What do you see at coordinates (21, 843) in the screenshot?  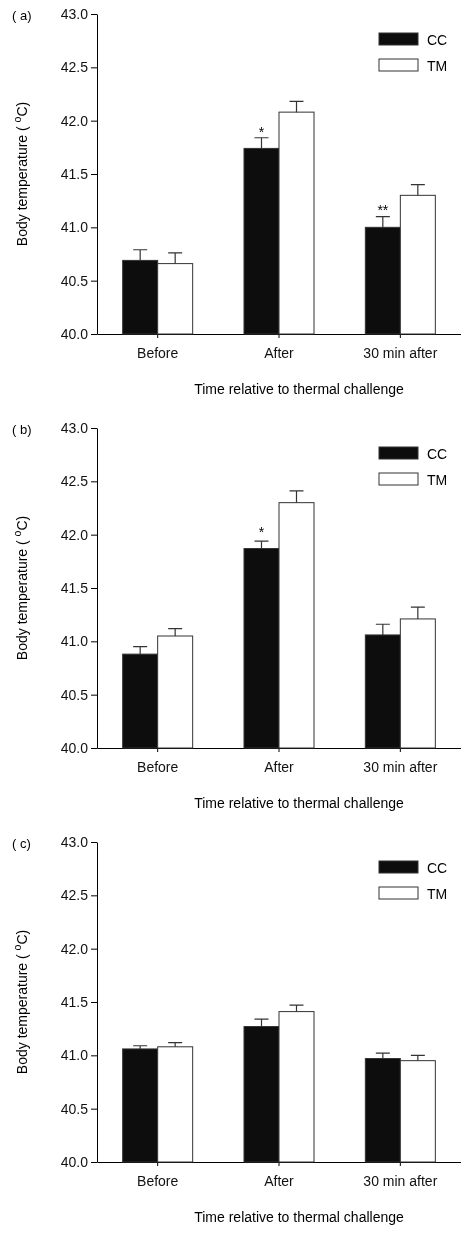 I see `chart-title: ( c)` at bounding box center [21, 843].